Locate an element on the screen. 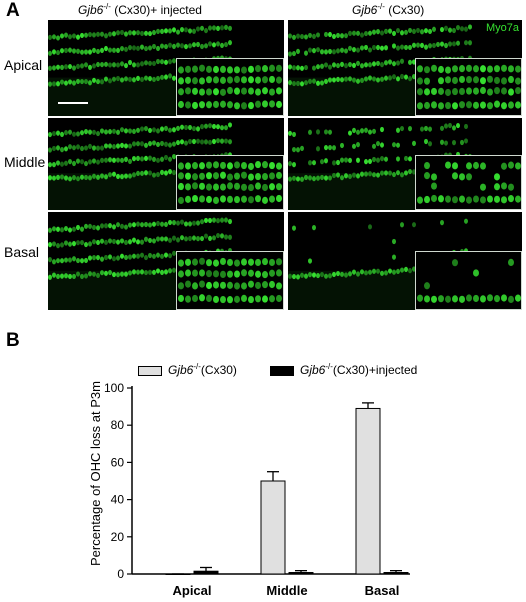 This screenshot has height=602, width=526. panel-a-letter: A is located at coordinates (13, 10).